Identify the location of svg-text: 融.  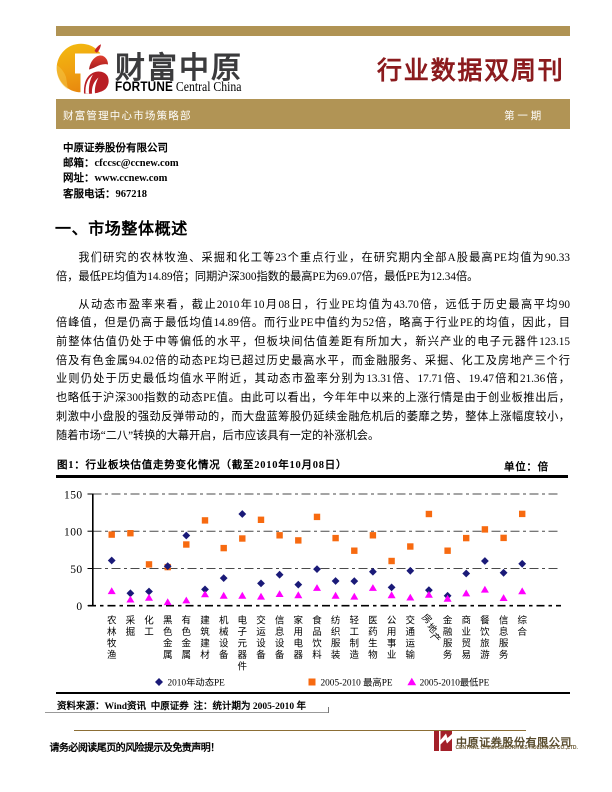
(448, 632).